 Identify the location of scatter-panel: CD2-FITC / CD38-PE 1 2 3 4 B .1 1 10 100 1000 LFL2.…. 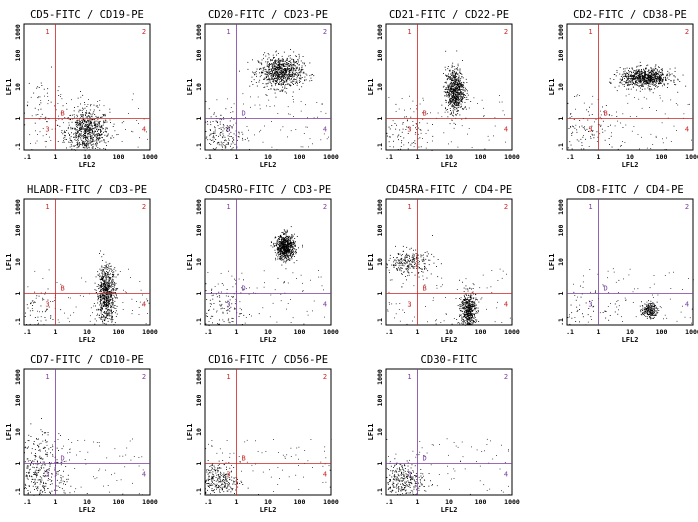
(623, 89).